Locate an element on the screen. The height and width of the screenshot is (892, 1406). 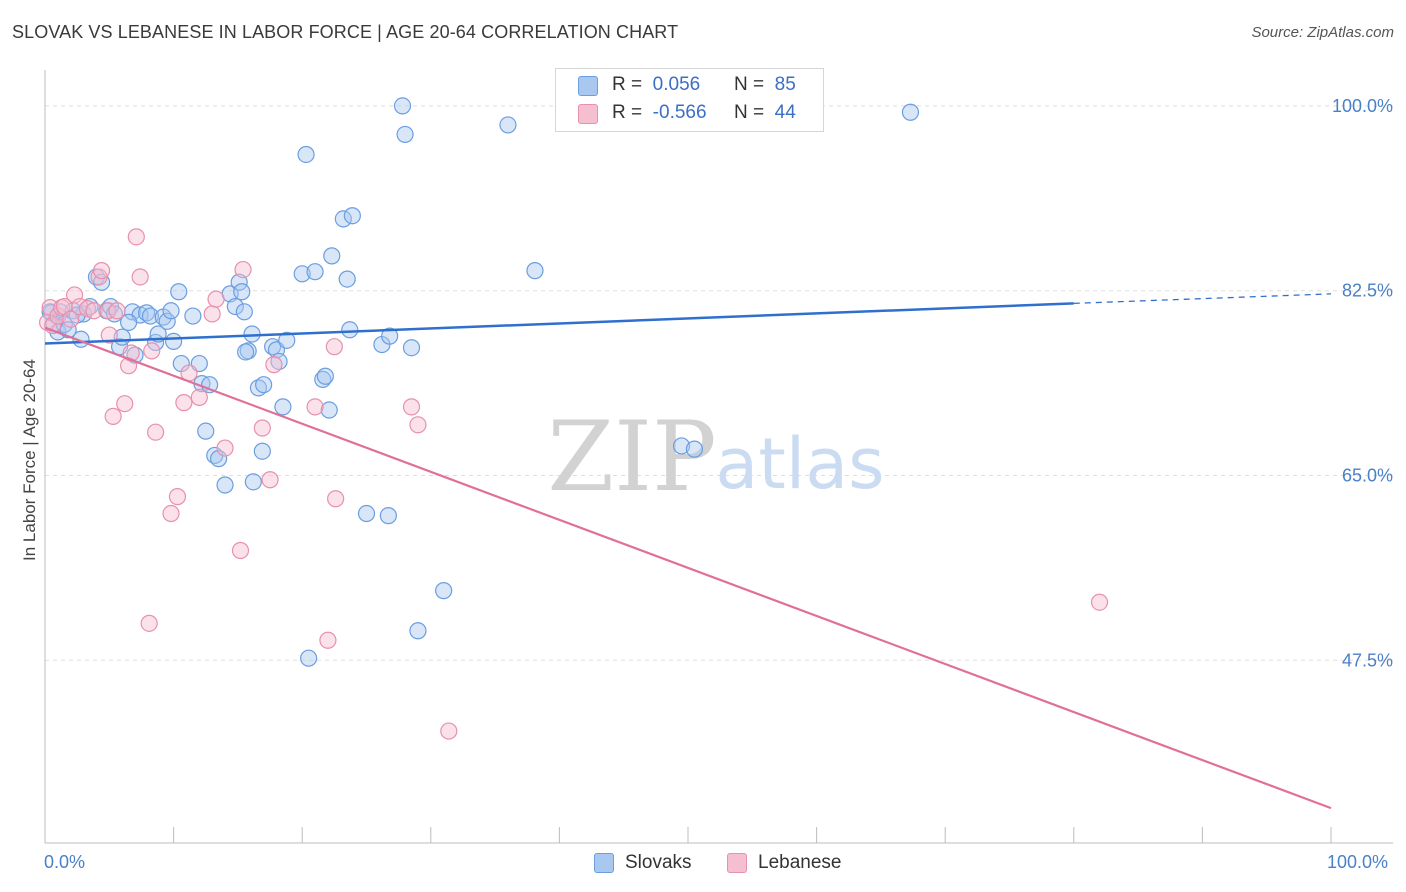
watermark-atlas: atlas is located at coordinates (799, 464).